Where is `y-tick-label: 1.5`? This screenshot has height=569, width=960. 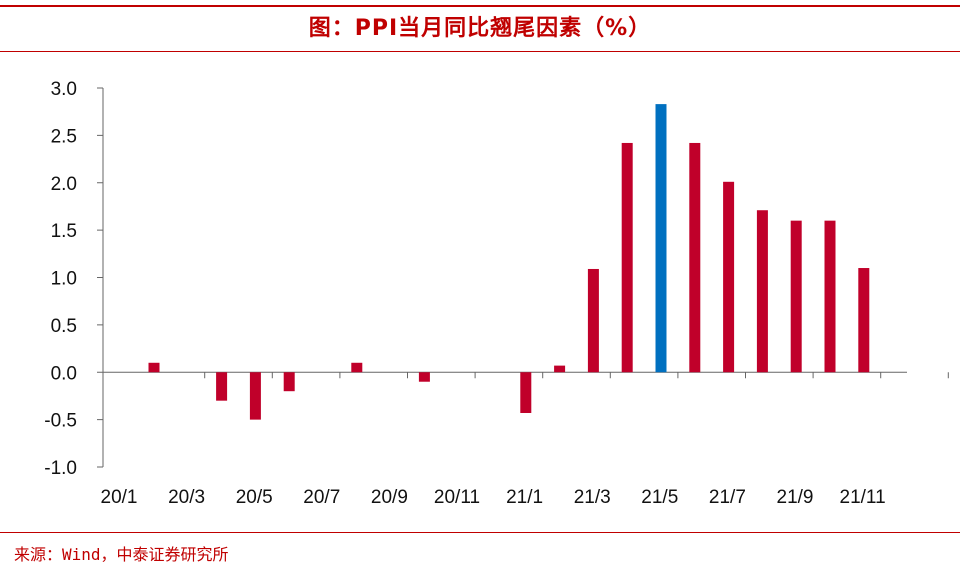
y-tick-label: 1.5 is located at coordinates (64, 231).